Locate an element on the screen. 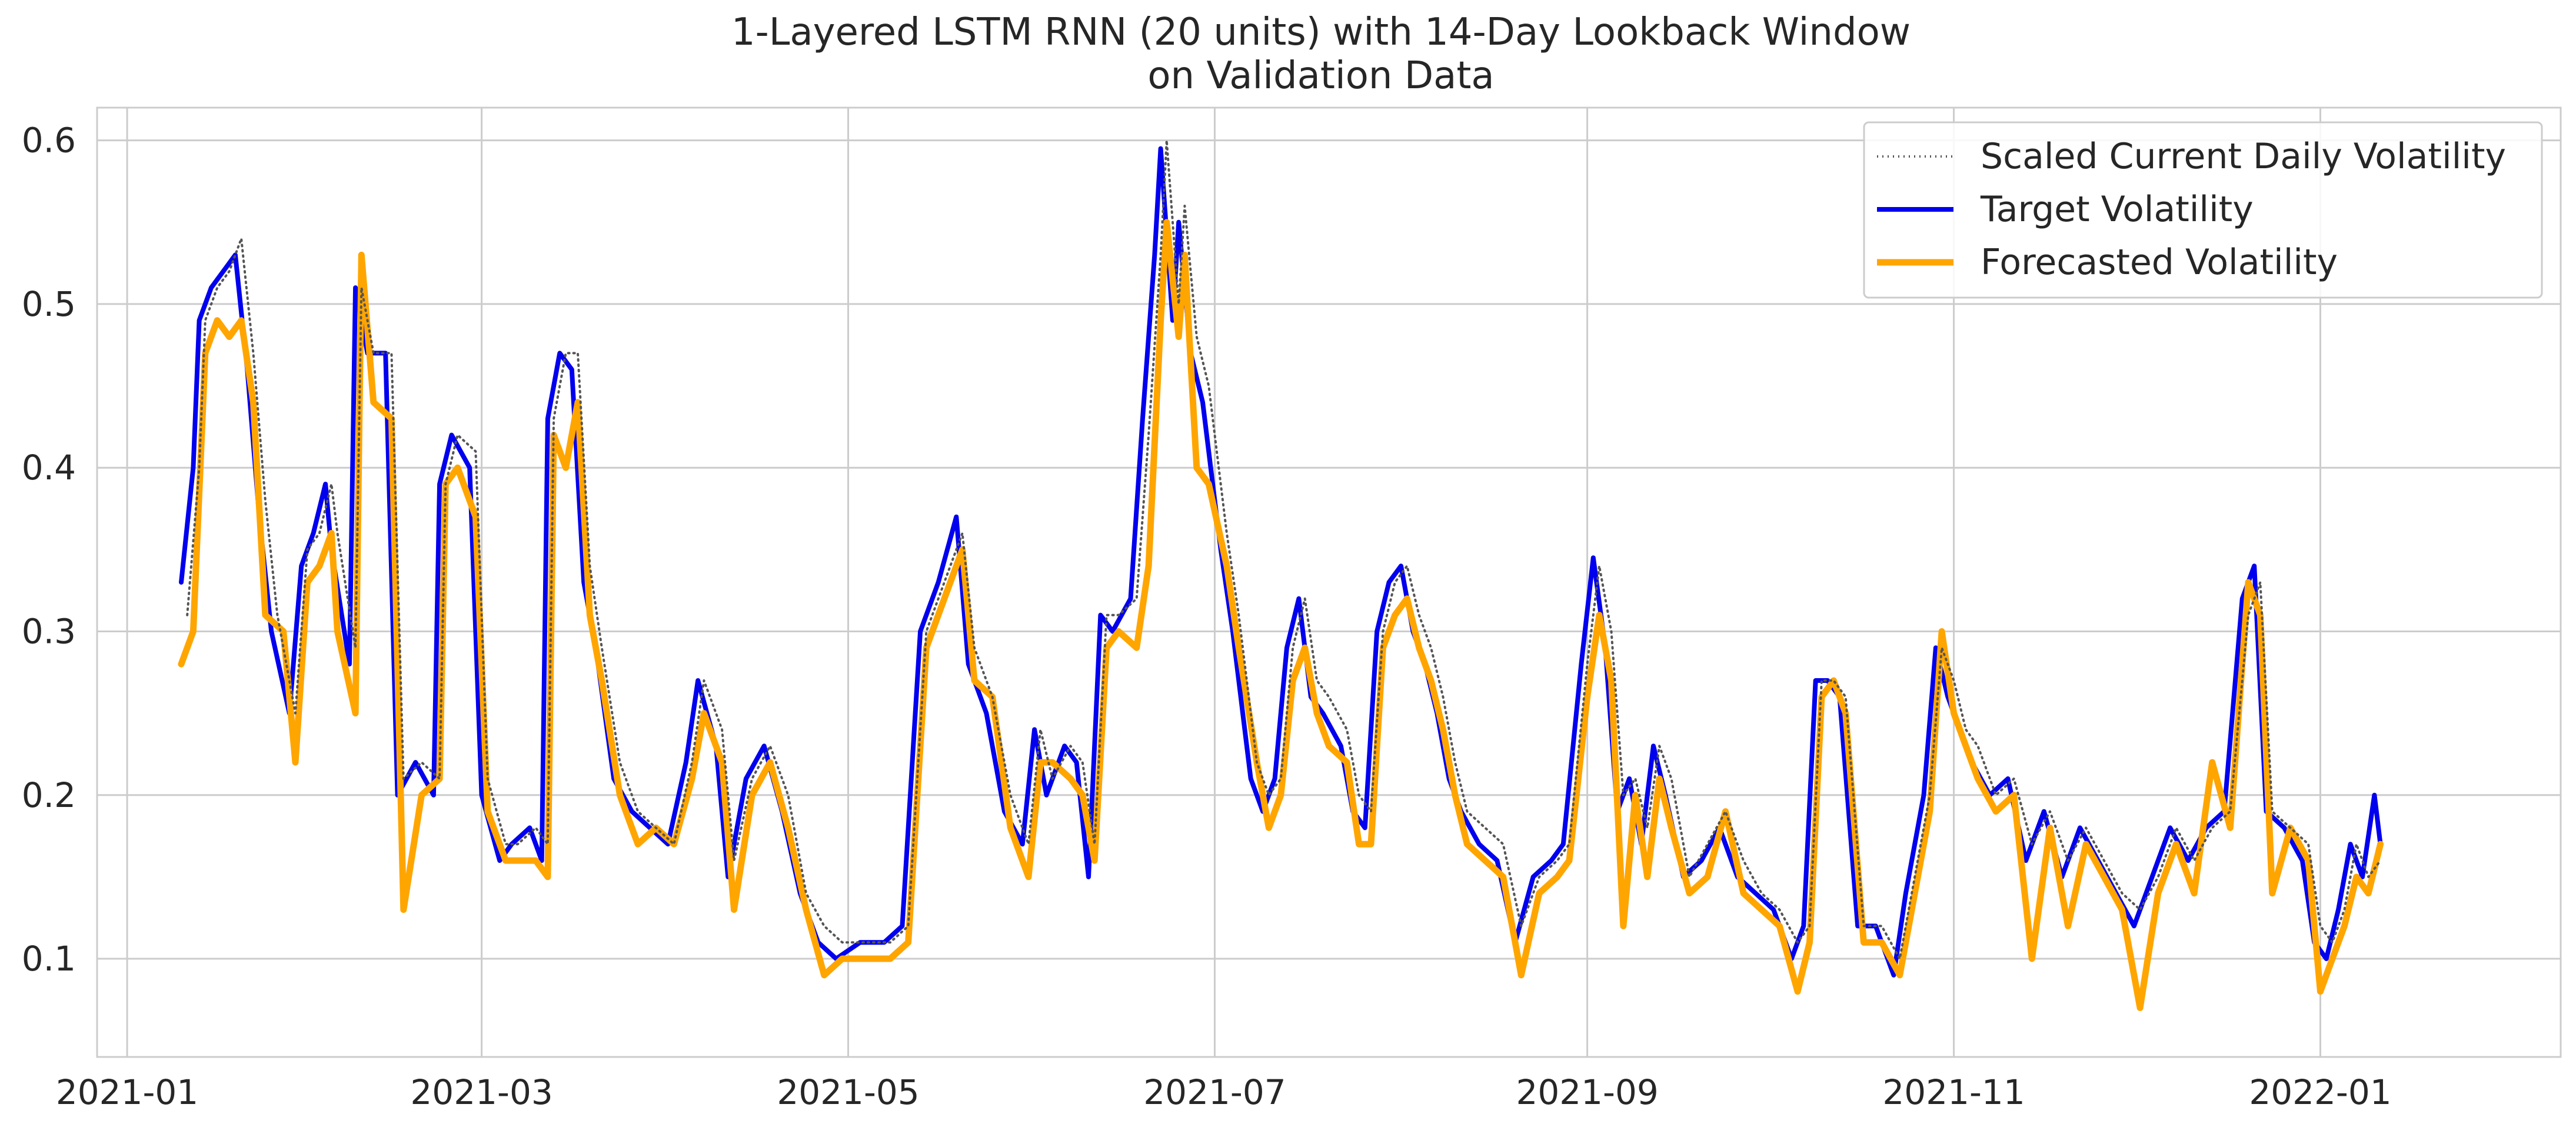  y-tick-label: 0.5 is located at coordinates (49, 304).